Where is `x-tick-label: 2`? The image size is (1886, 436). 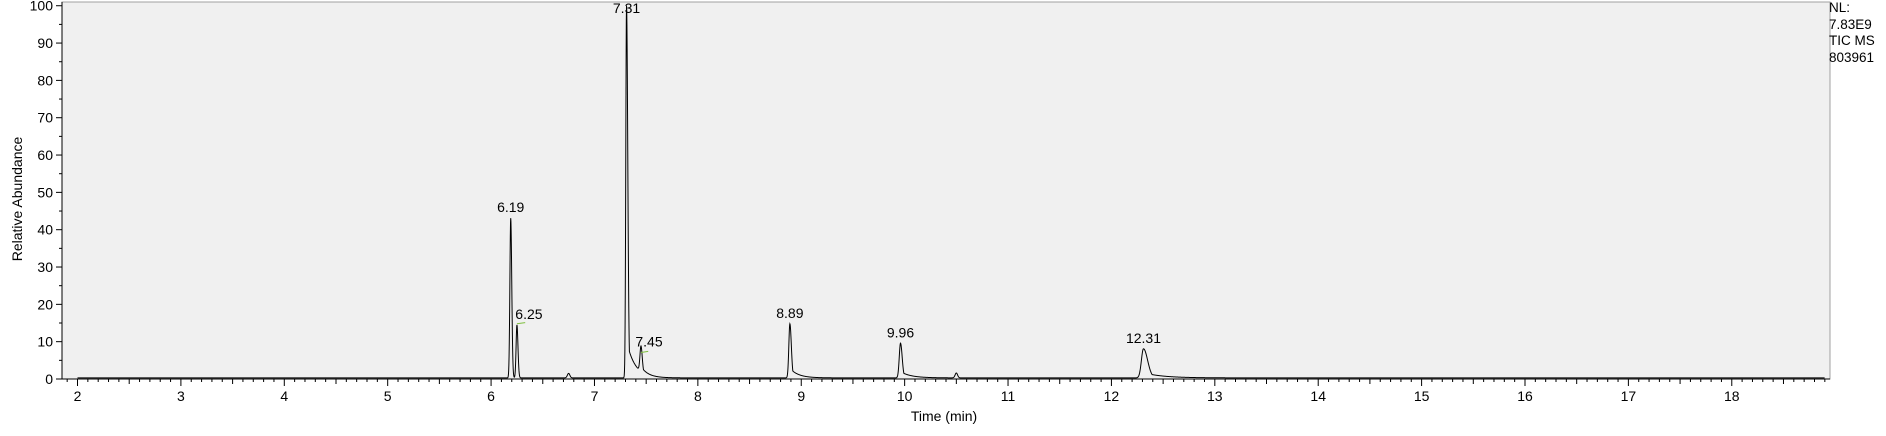
x-tick-label: 2 is located at coordinates (78, 396).